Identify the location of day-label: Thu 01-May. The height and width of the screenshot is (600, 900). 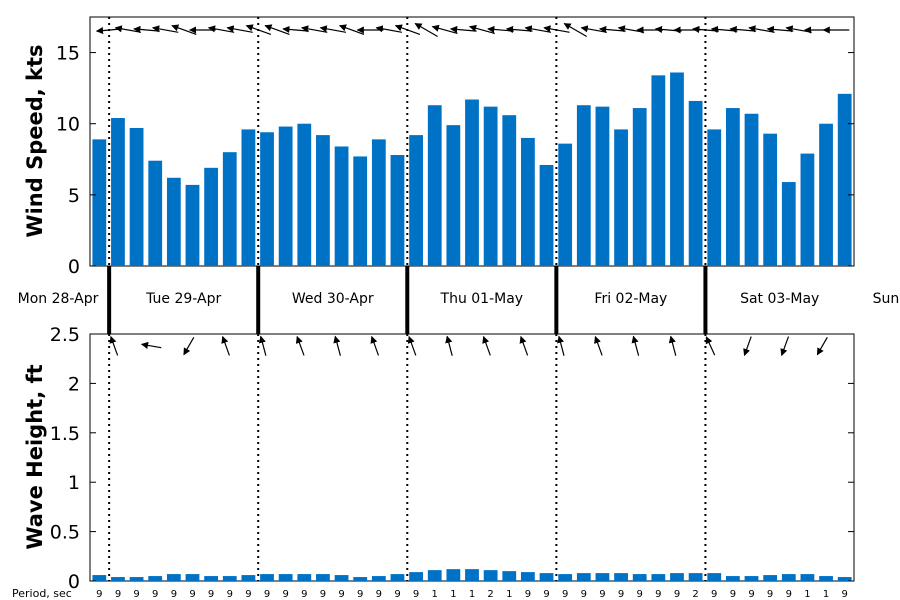
(482, 299).